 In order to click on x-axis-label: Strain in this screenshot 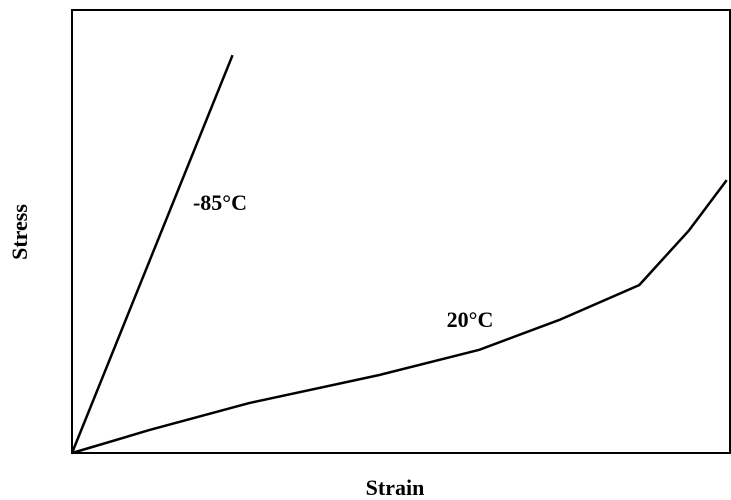, I will do `click(395, 487)`.